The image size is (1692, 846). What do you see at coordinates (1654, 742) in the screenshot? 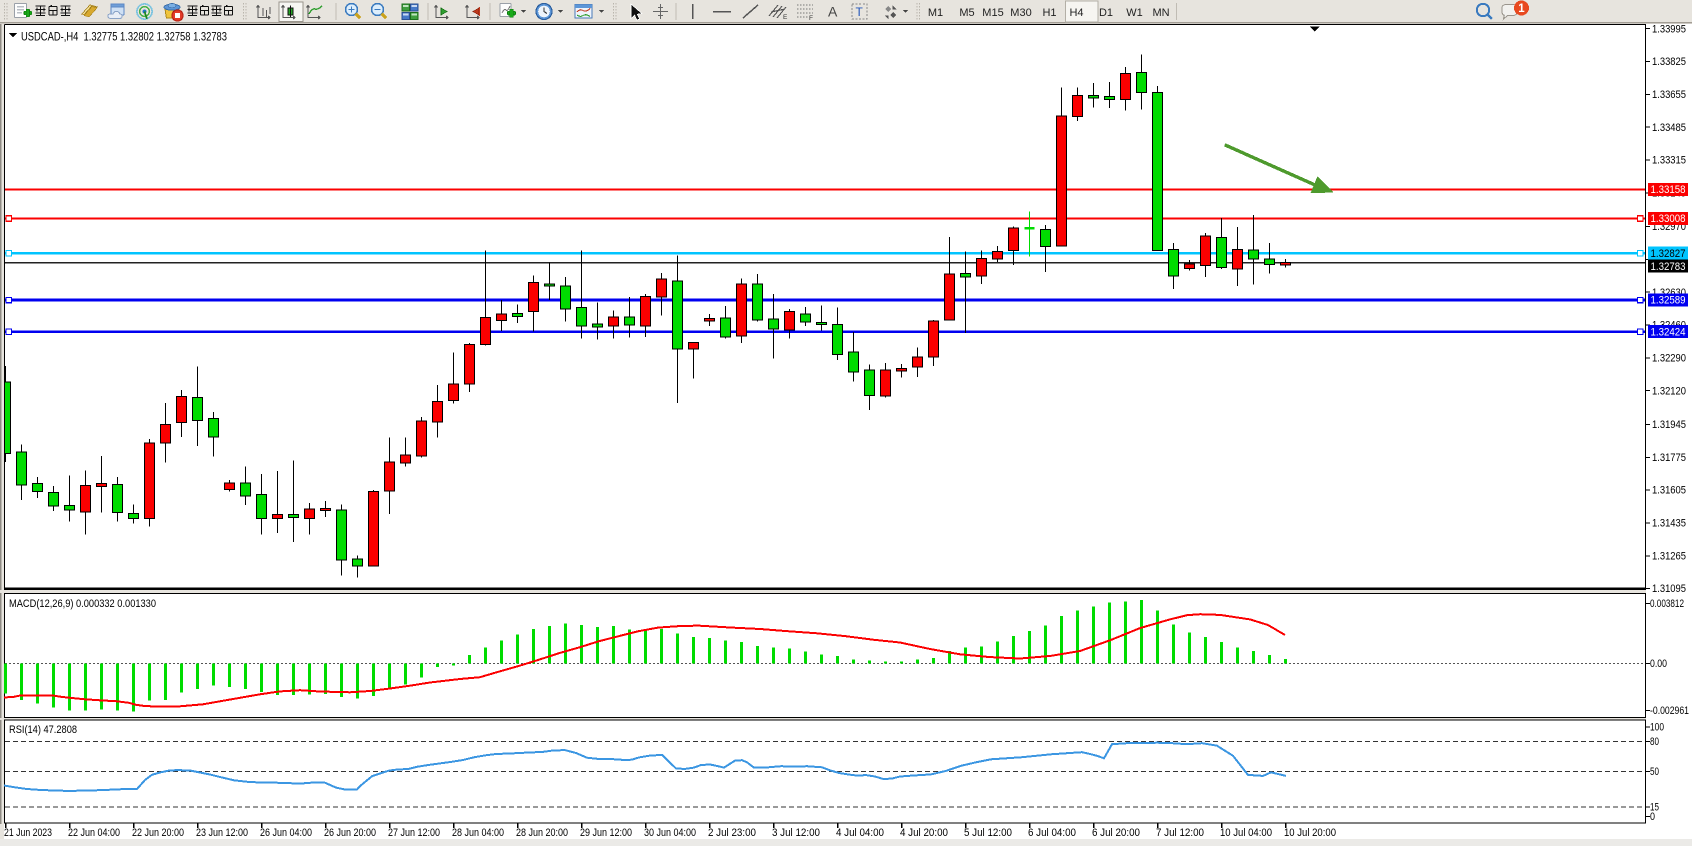
I see `svg-text: 80` at bounding box center [1654, 742].